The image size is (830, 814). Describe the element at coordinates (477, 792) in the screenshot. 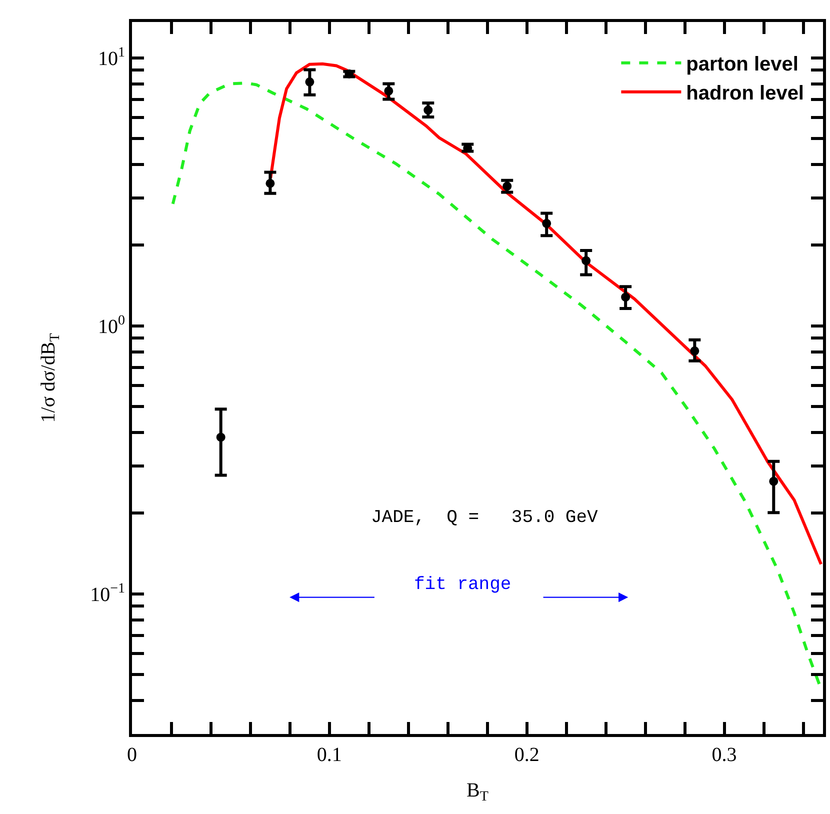

I see `x-axis-title: B$_{T}$` at that location.